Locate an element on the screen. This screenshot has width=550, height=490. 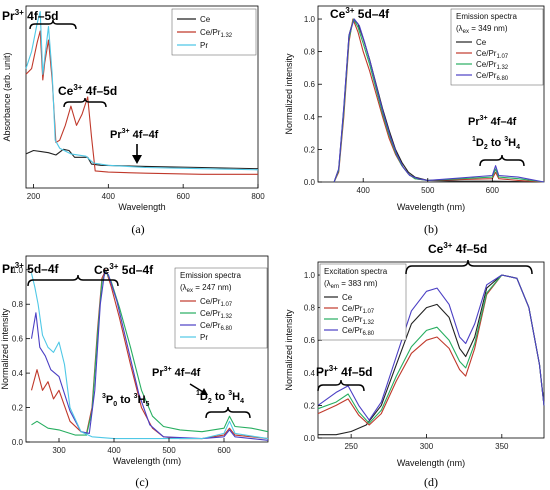
legend-title-d: Excitation spectra is located at coordinates (356, 271).